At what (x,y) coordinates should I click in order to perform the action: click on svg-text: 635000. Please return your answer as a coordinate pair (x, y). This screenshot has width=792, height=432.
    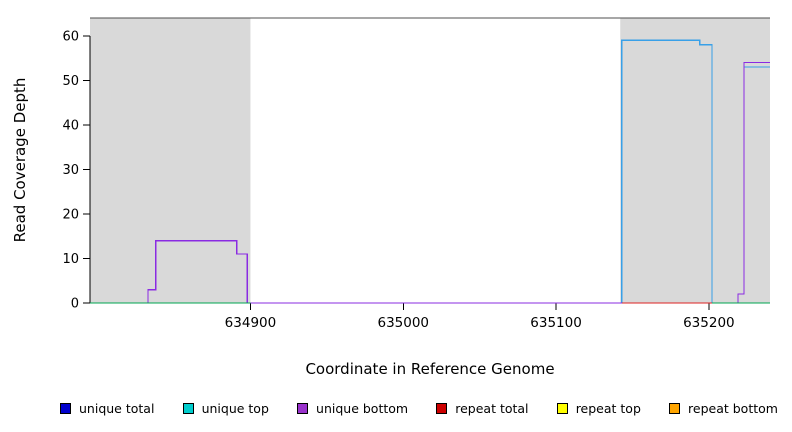
    Looking at the image, I should click on (403, 323).